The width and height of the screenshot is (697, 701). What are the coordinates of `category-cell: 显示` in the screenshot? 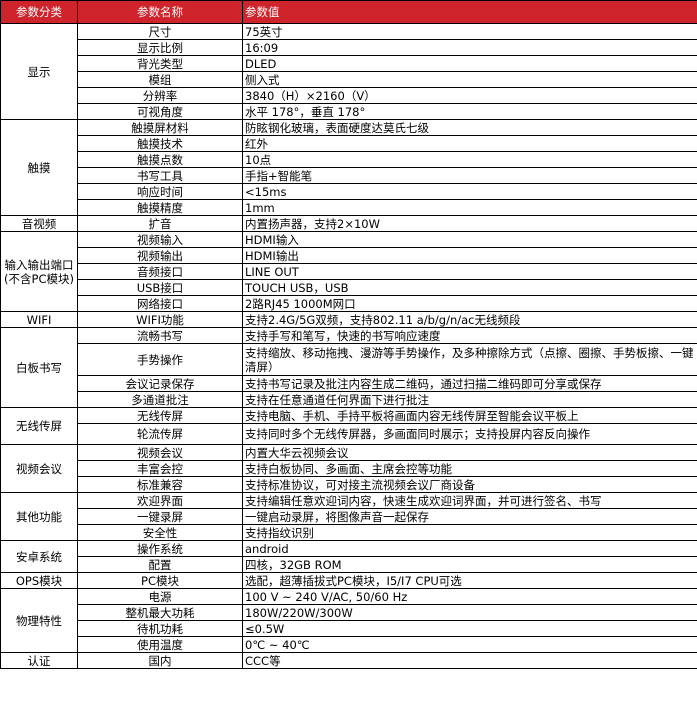 It's located at (39, 71).